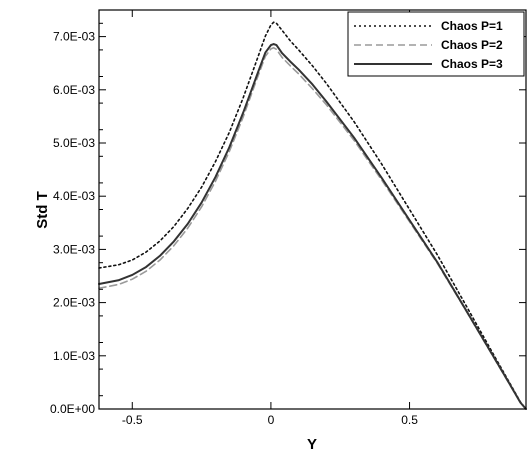 This screenshot has width=528, height=452. I want to click on y-tick-label: 5.0E-03, so click(74, 143).